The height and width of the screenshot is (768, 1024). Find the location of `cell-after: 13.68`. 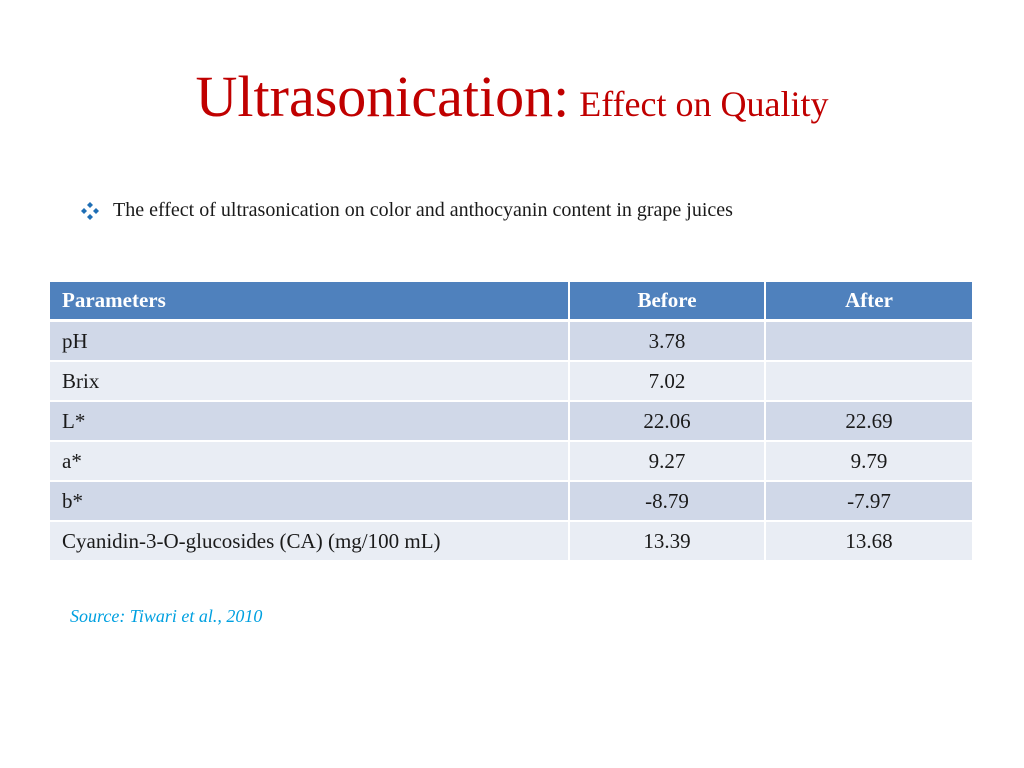

cell-after: 13.68 is located at coordinates (869, 542).